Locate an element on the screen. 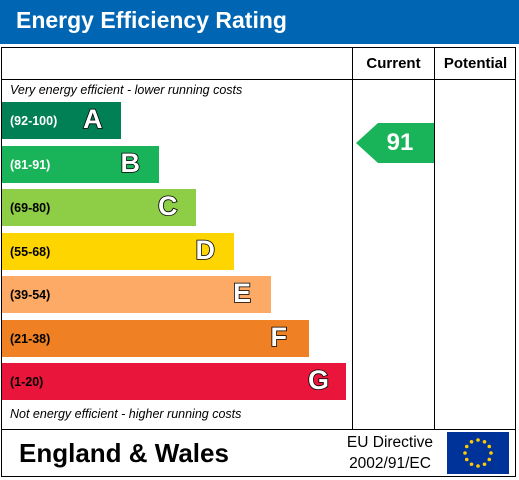 The width and height of the screenshot is (519, 480). column-header-current: Current is located at coordinates (393, 63).